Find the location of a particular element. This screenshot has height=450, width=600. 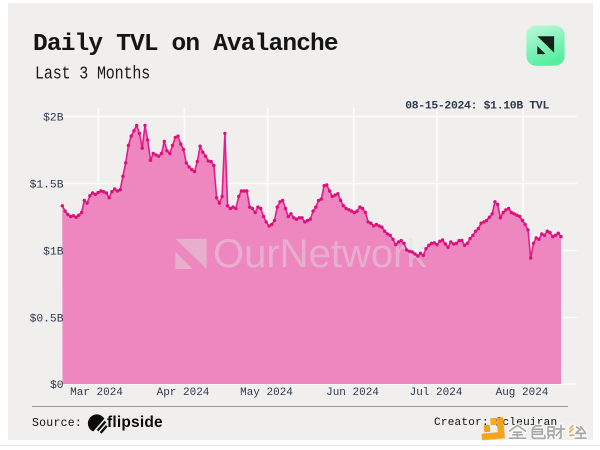

svg-text: 08-15-2024: $1.10B TVL is located at coordinates (477, 107).